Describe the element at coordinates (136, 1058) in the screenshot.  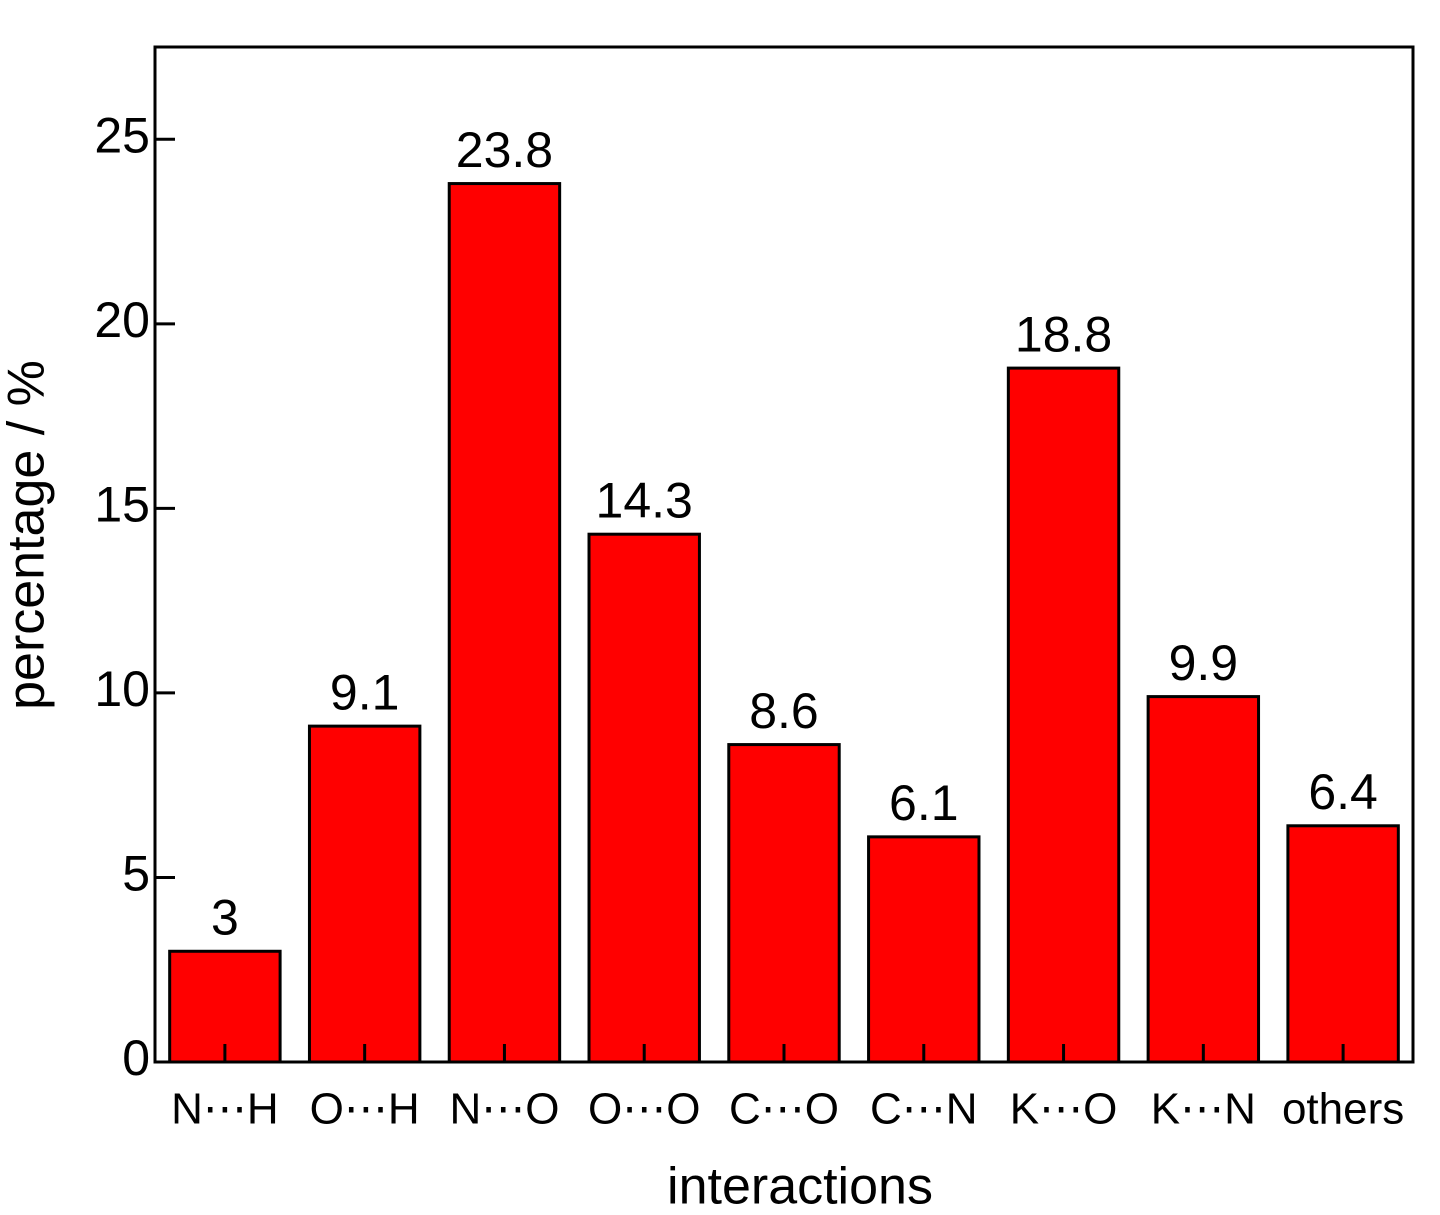
I see `y-tick-label: 0` at that location.